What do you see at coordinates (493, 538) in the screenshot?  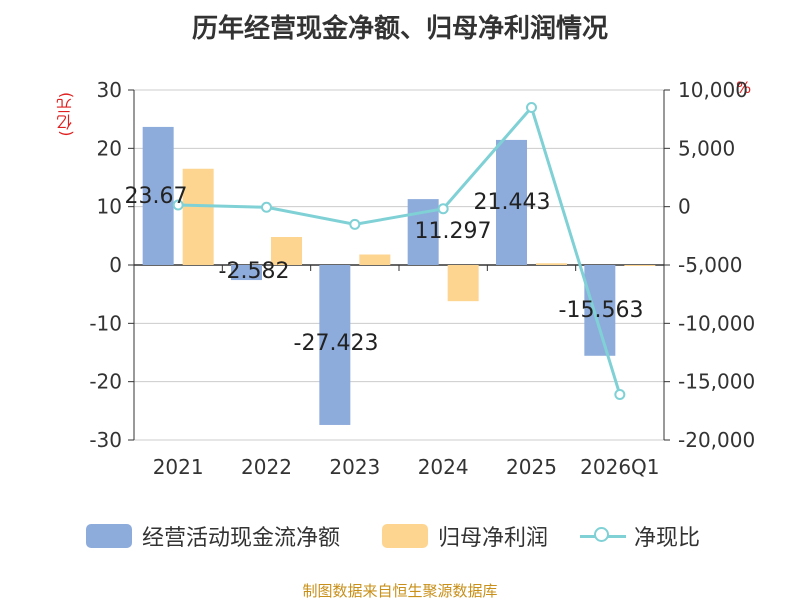 I see `legend-label-netprofit: 归母净利润` at bounding box center [493, 538].